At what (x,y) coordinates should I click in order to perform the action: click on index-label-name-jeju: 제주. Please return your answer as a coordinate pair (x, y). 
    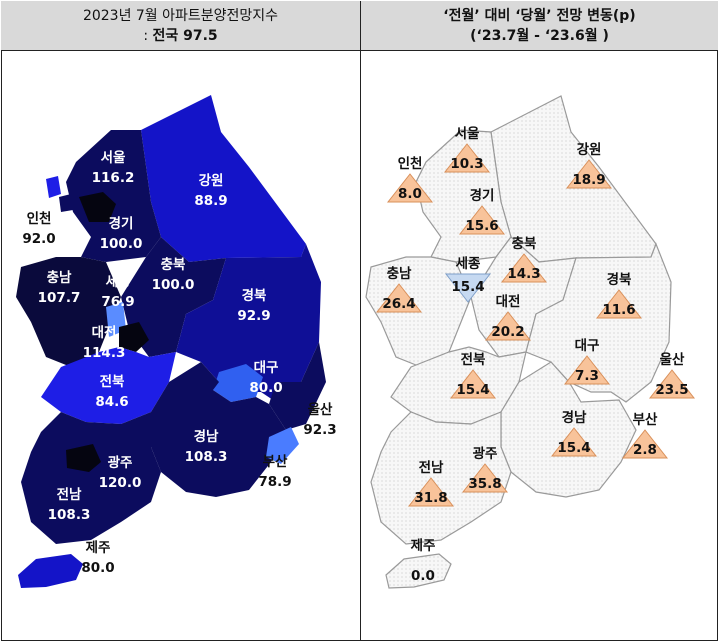
    Looking at the image, I should click on (98, 548).